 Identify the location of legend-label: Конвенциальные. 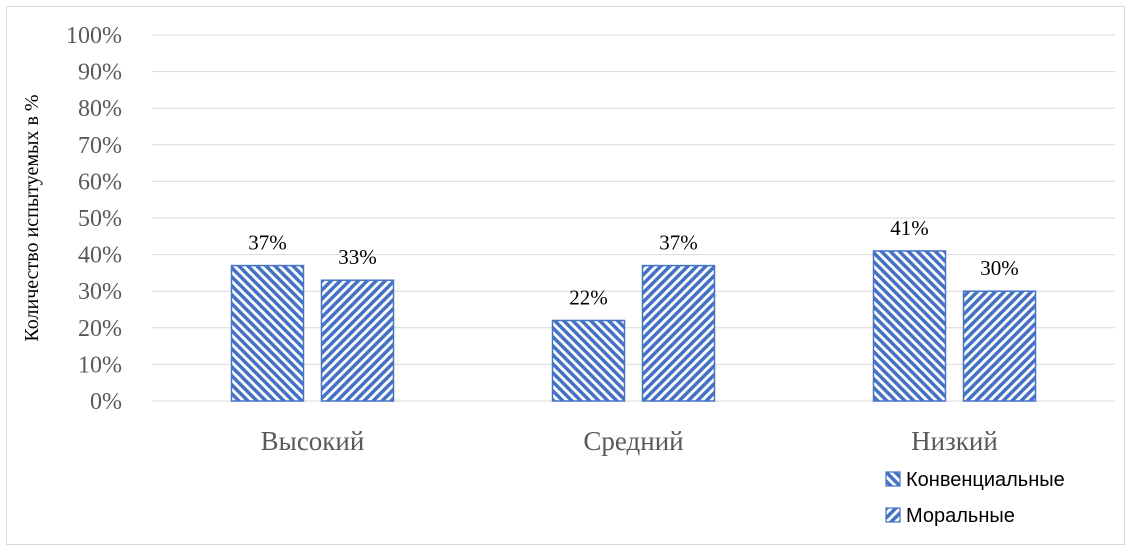
(985, 480).